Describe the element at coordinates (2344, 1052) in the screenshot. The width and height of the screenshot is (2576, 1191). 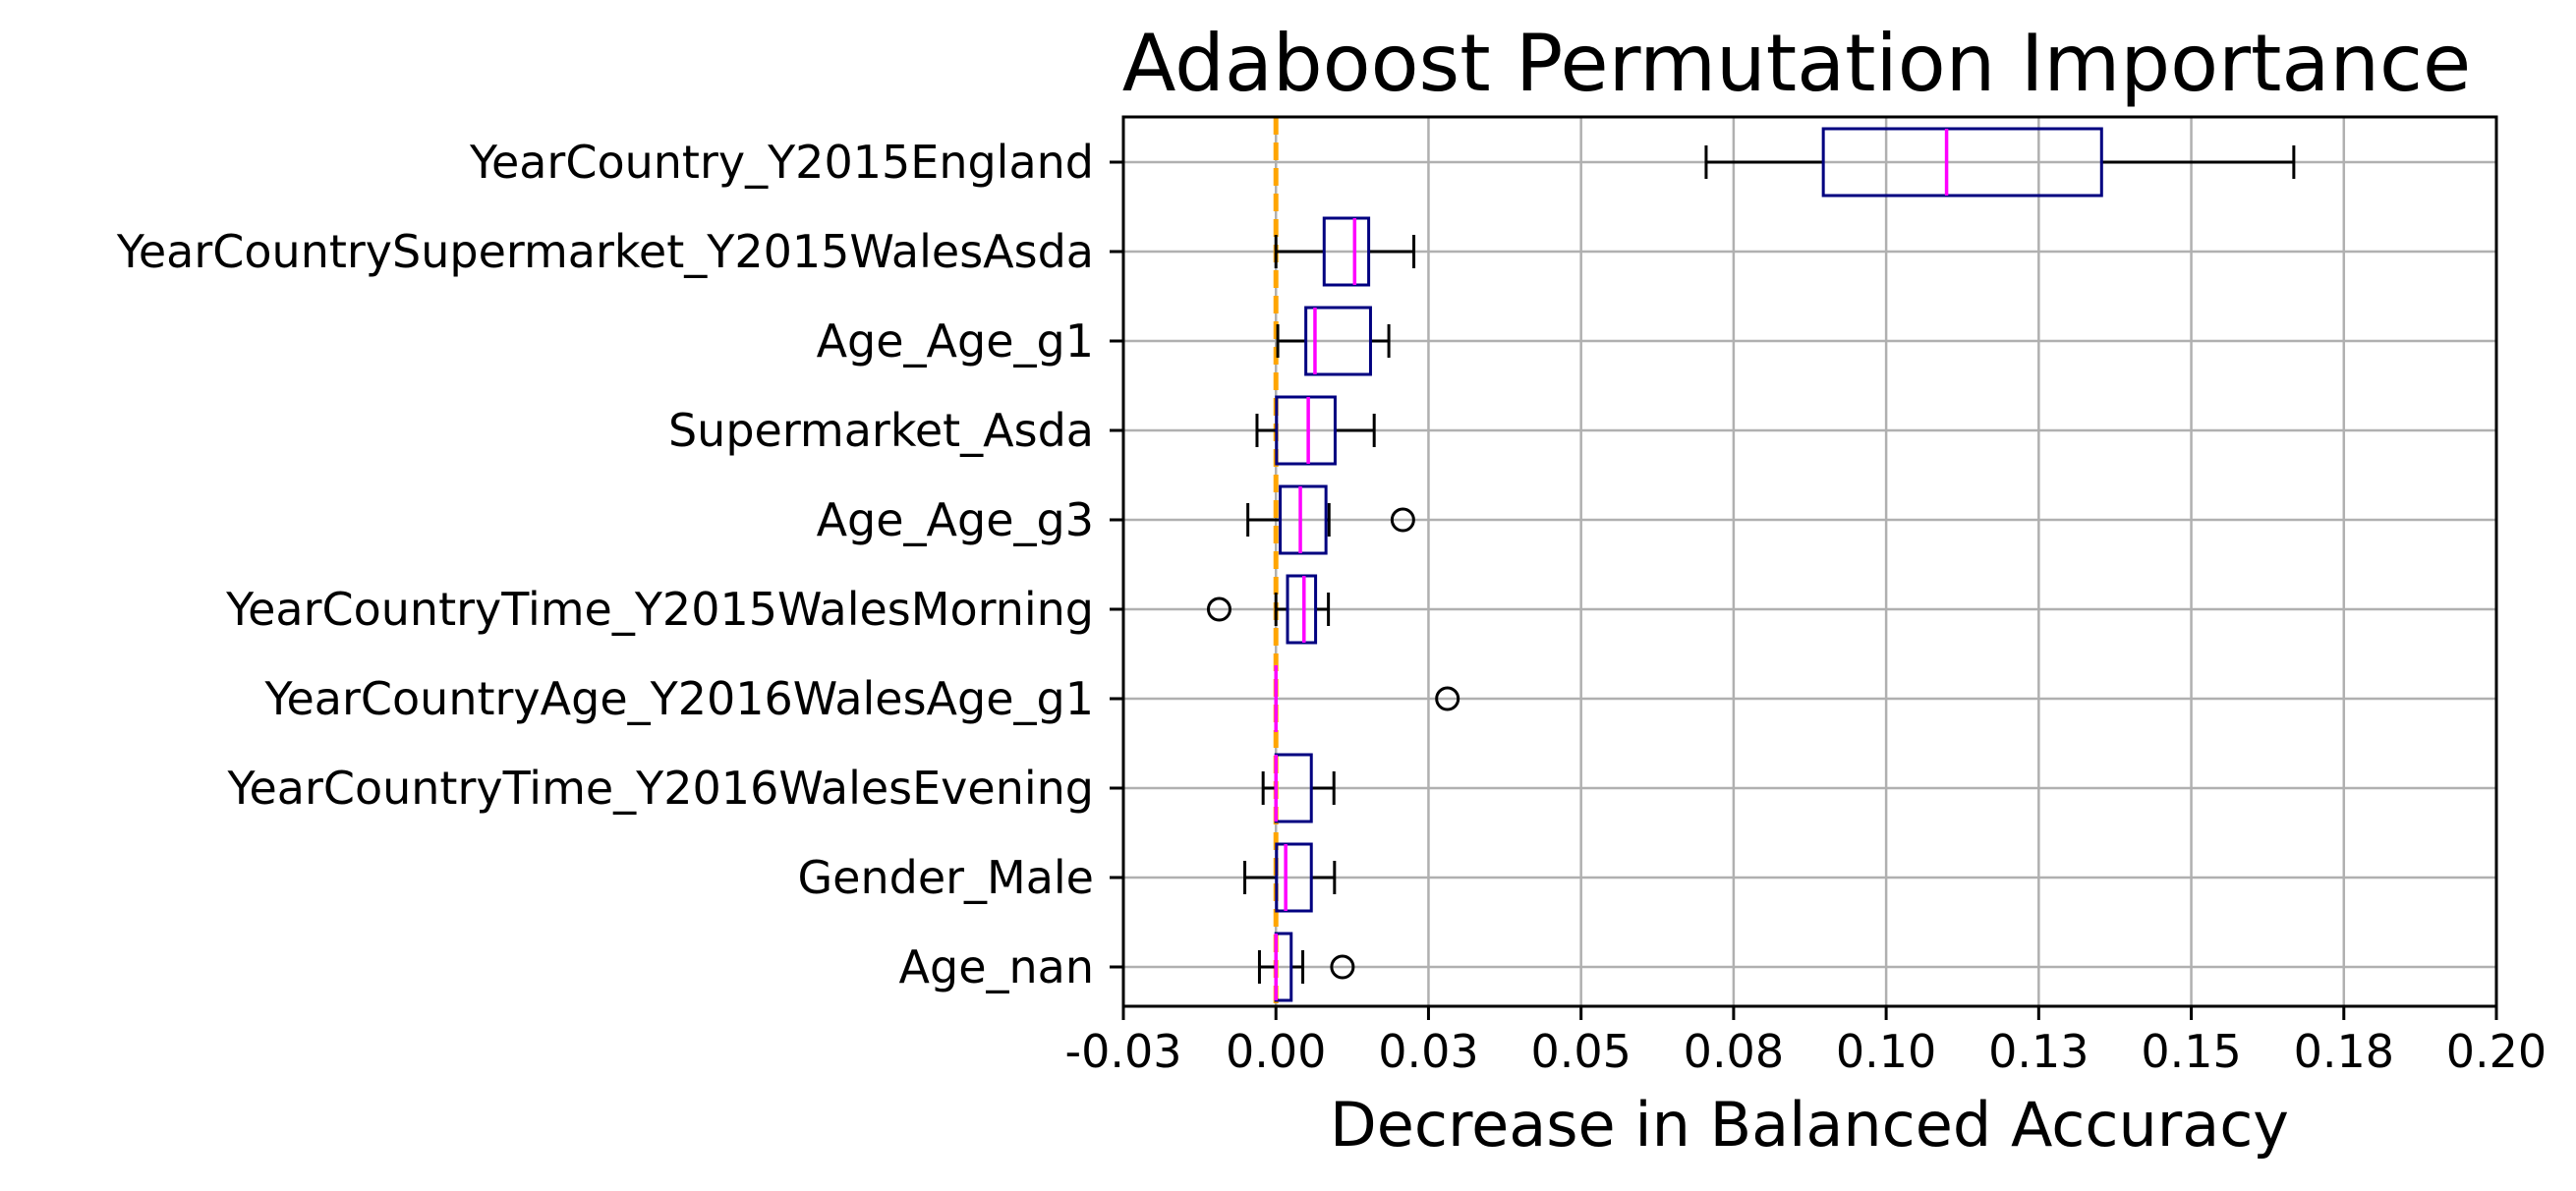
I see `x-tick-label: 0.18` at that location.